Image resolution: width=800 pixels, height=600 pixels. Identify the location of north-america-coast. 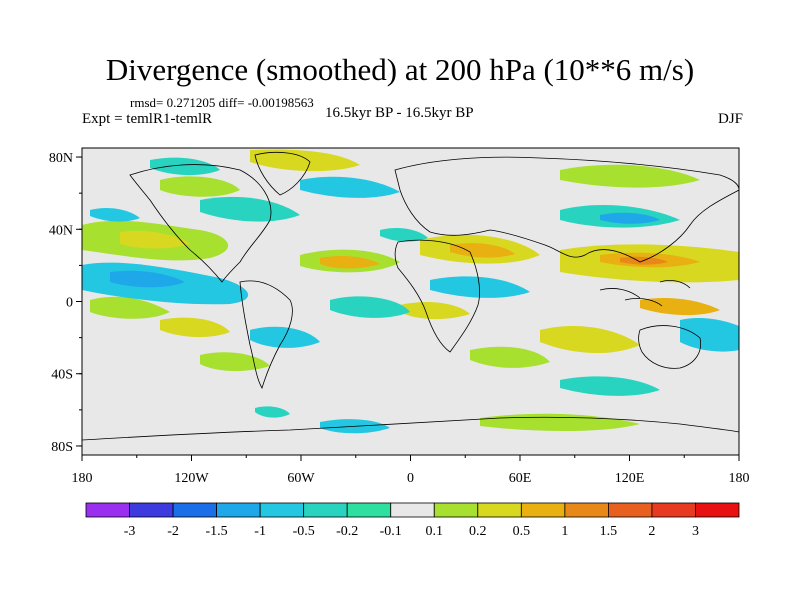
(200, 223).